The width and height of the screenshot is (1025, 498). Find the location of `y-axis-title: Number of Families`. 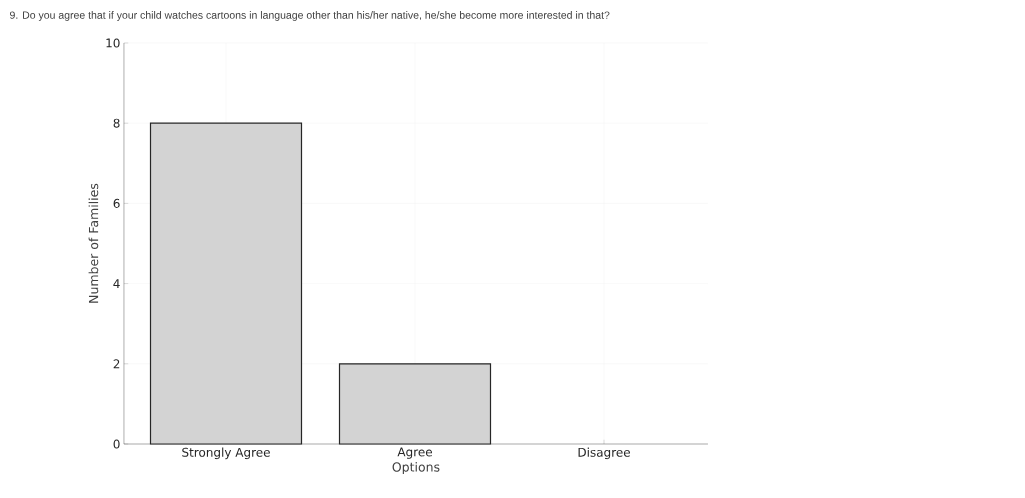

y-axis-title: Number of Families is located at coordinates (93, 243).